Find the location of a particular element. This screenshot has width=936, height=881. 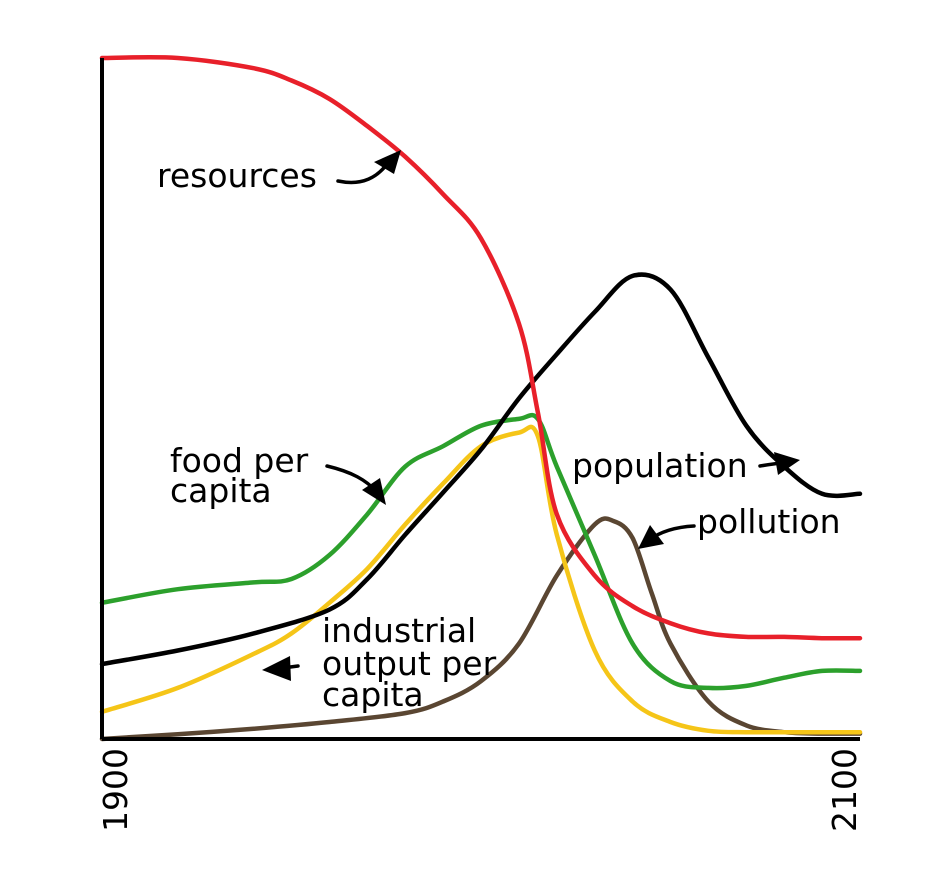

pointer-population-arrowhead-icon is located at coordinates (787, 463).